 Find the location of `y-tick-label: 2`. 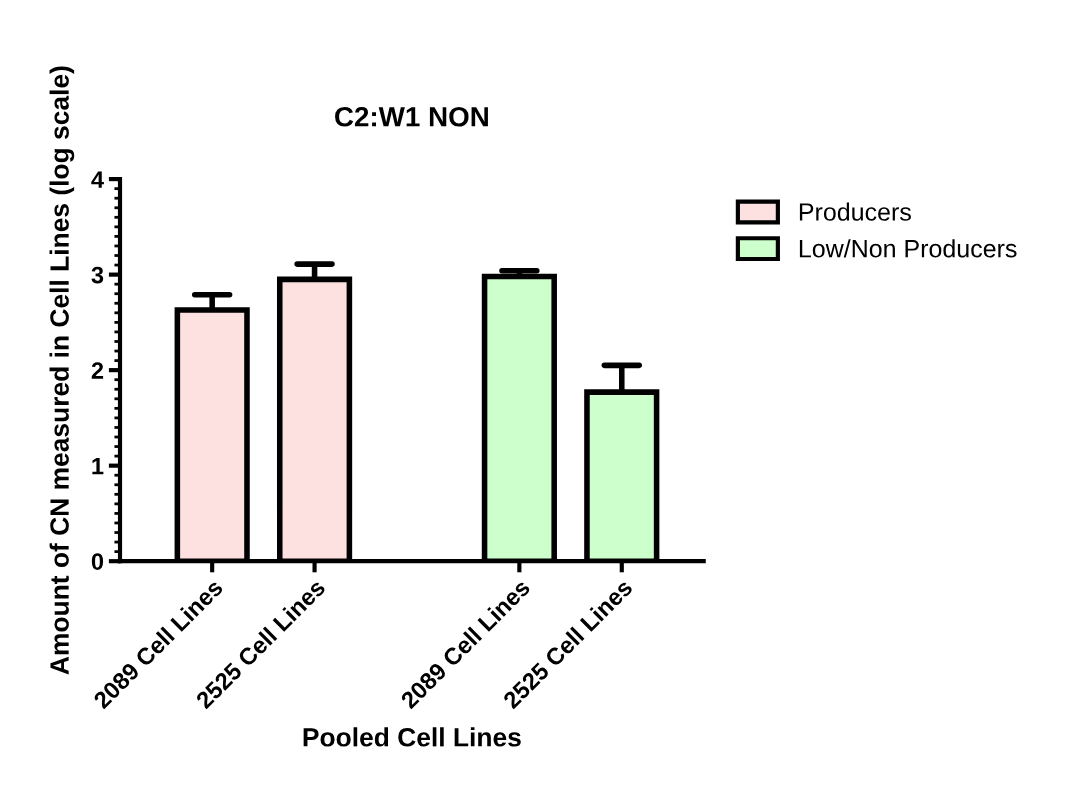

y-tick-label: 2 is located at coordinates (97, 370).